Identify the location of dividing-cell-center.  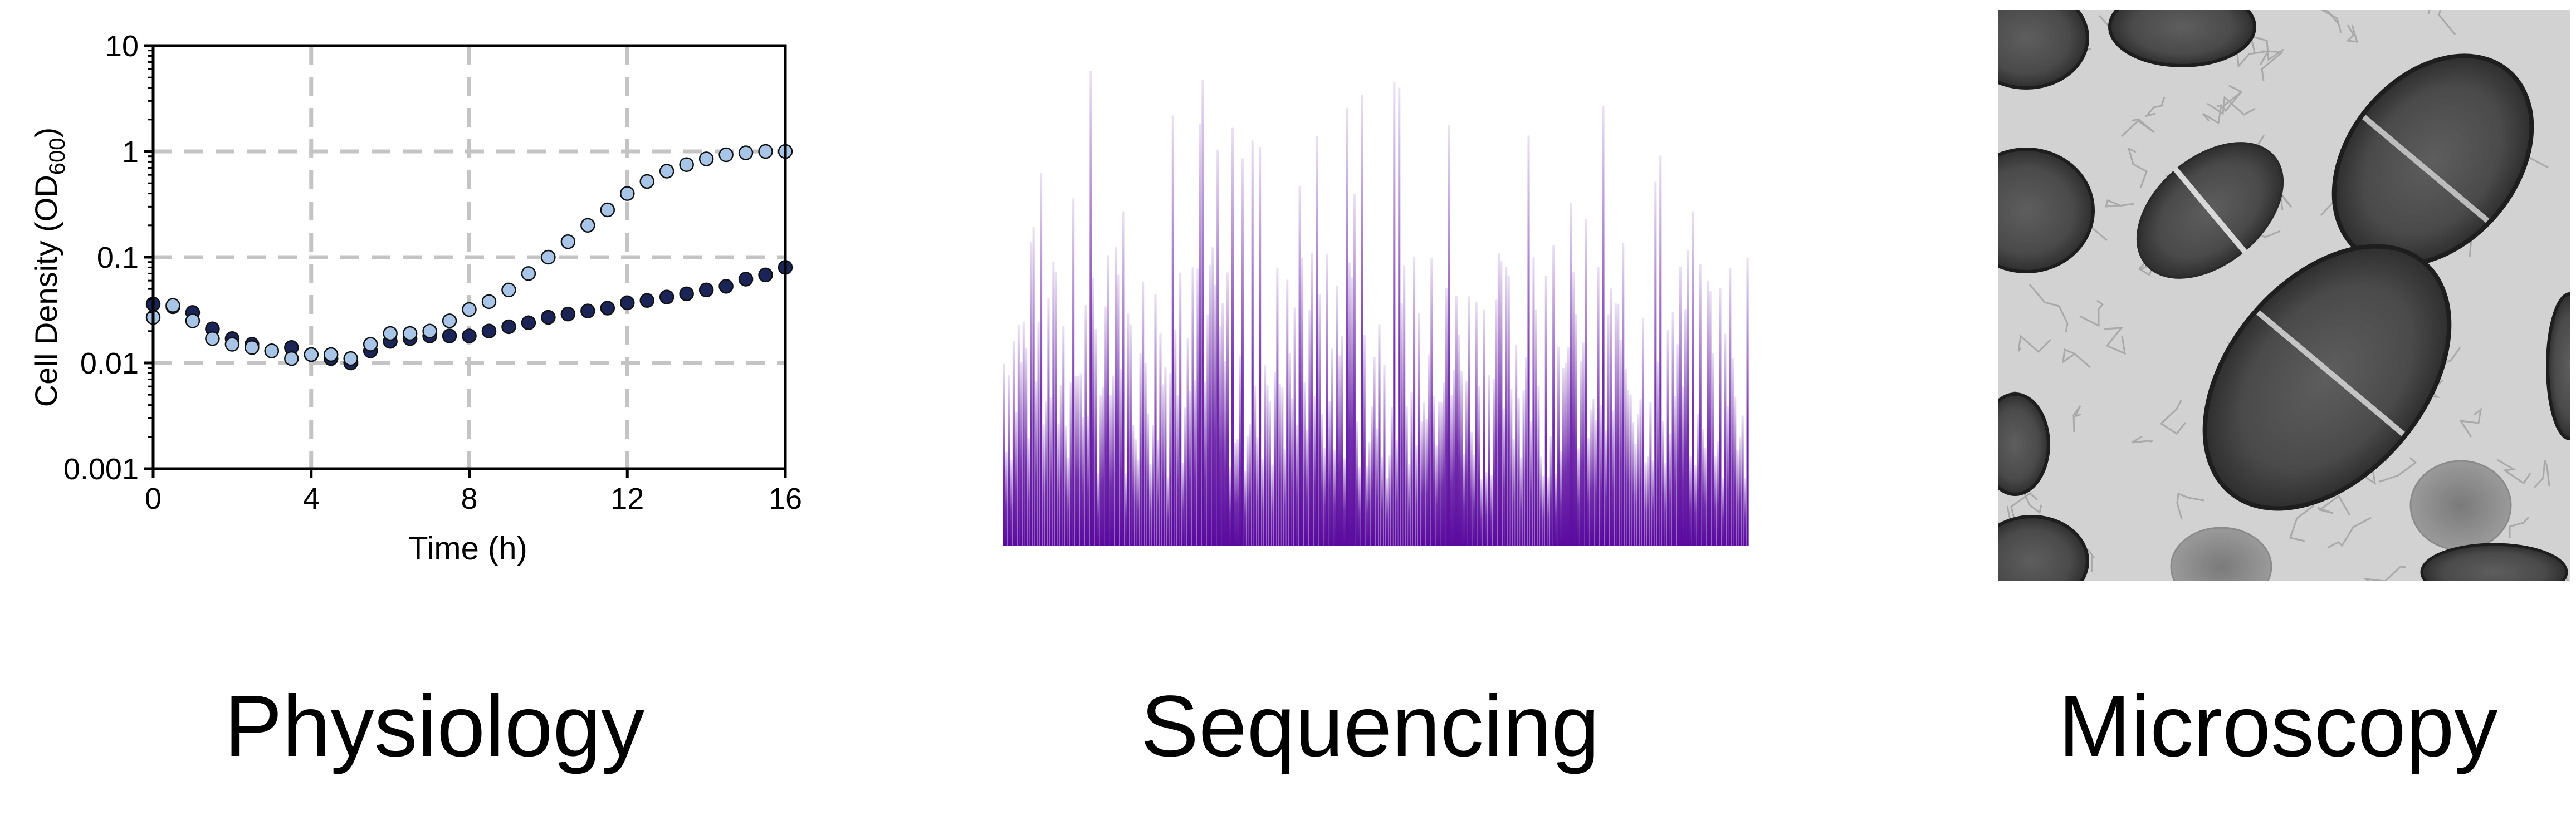
(2327, 378).